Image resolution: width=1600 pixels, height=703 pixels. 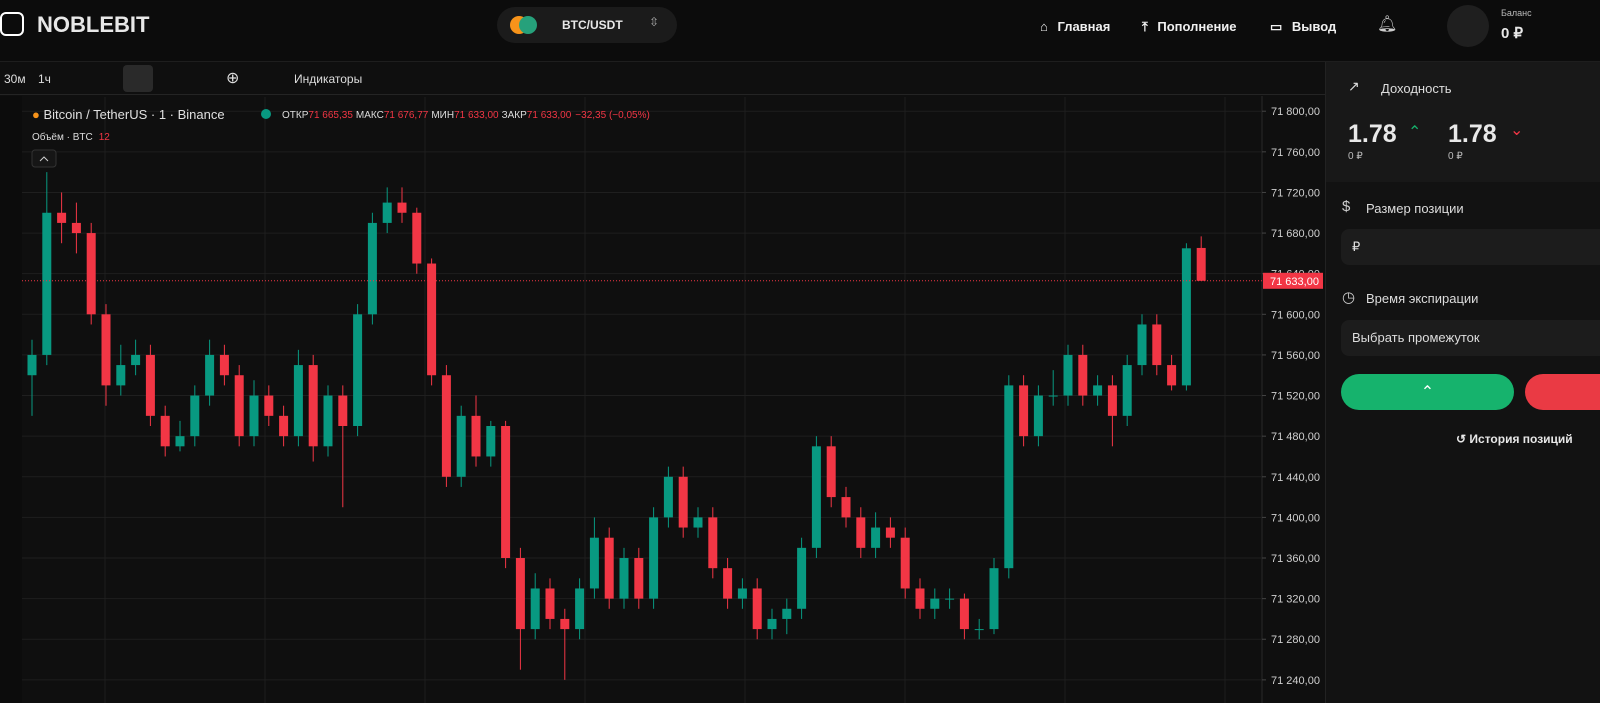 What do you see at coordinates (1416, 88) in the screenshot?
I see `payout-title: Доходность` at bounding box center [1416, 88].